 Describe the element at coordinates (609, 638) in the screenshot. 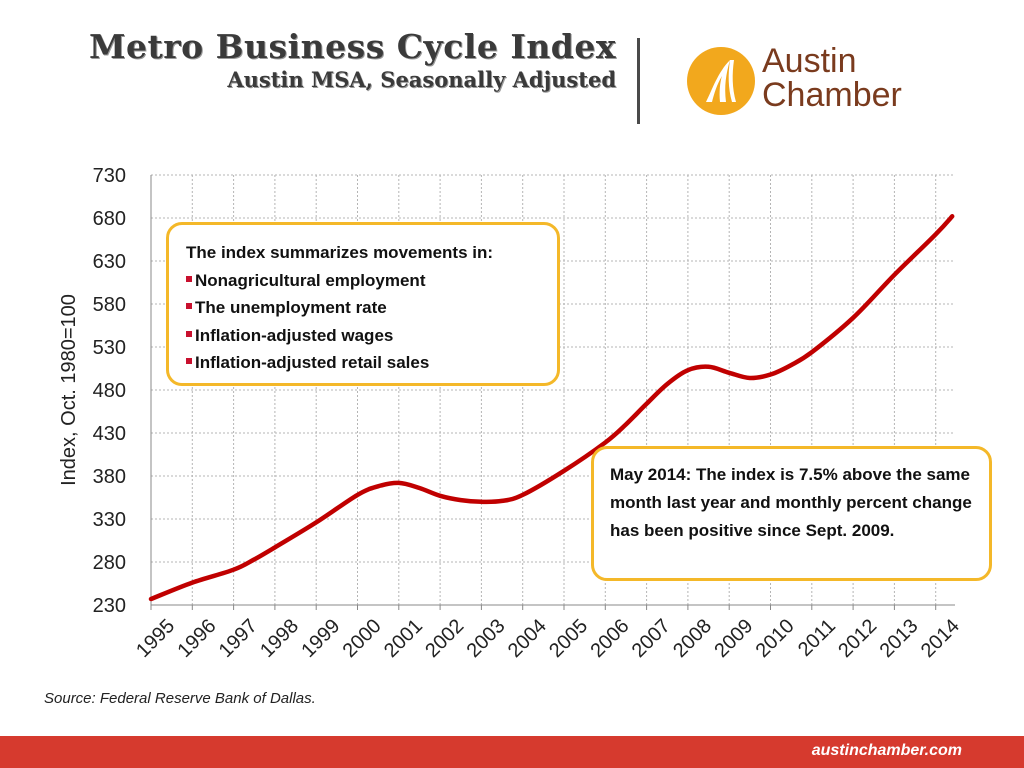

I see `x-tick-label: 2006` at that location.